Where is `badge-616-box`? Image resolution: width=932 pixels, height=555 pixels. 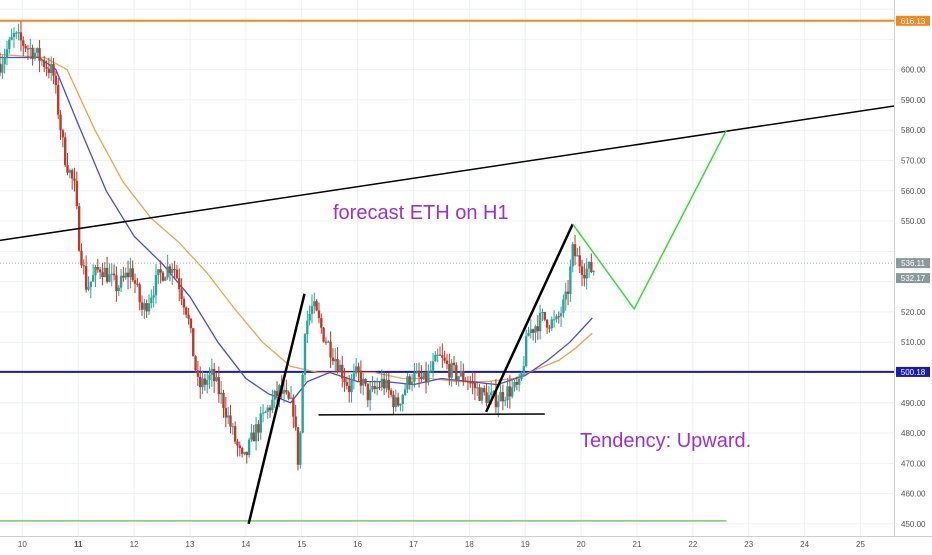 badge-616-box is located at coordinates (913, 20).